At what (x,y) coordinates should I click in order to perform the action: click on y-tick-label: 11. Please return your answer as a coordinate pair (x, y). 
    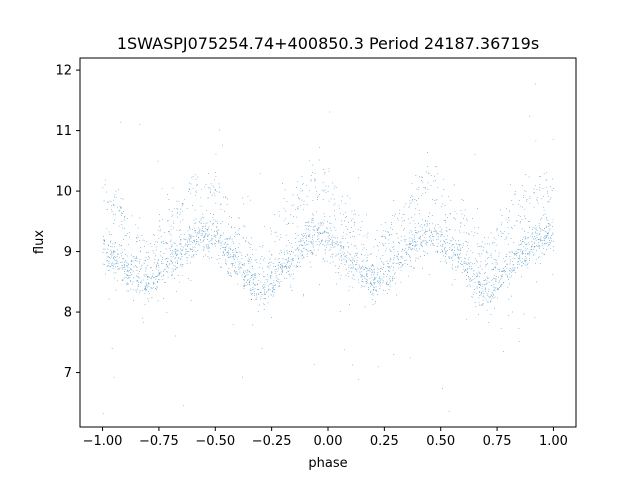
    Looking at the image, I should click on (63, 131).